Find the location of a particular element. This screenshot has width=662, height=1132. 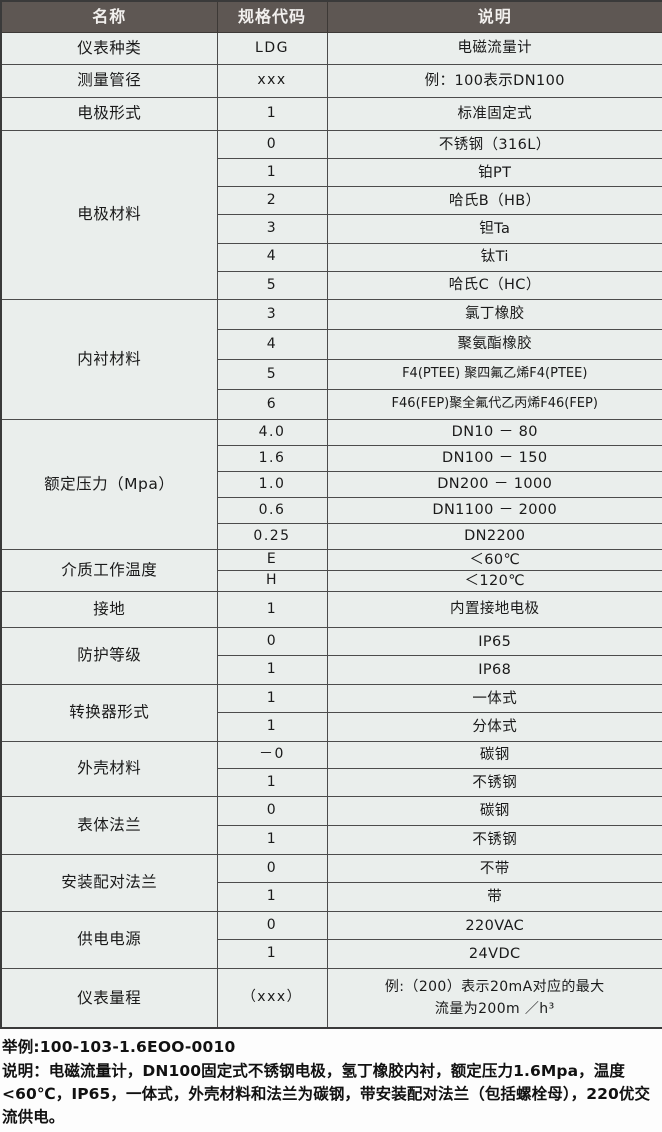

column-header-code: 规格代码 is located at coordinates (272, 16).